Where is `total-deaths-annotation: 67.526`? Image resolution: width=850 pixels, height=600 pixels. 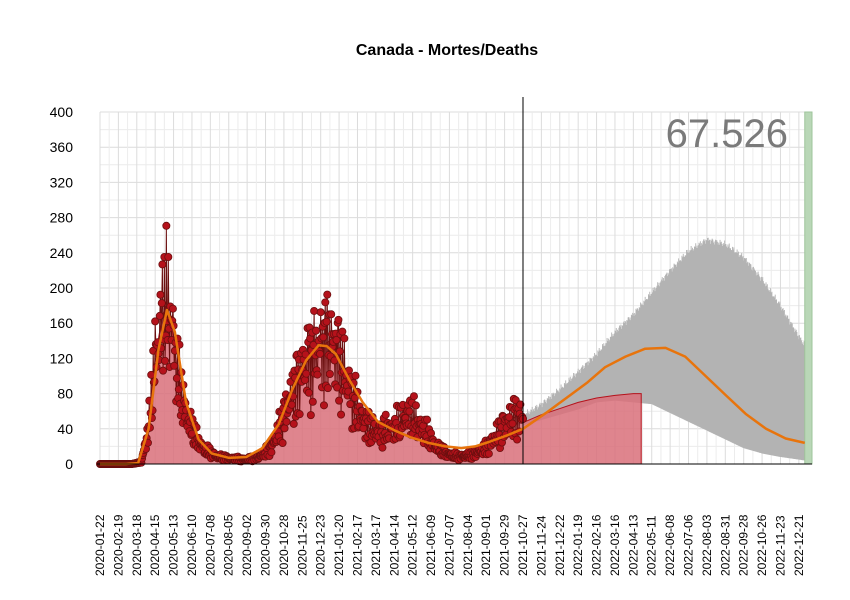 total-deaths-annotation: 67.526 is located at coordinates (727, 134).